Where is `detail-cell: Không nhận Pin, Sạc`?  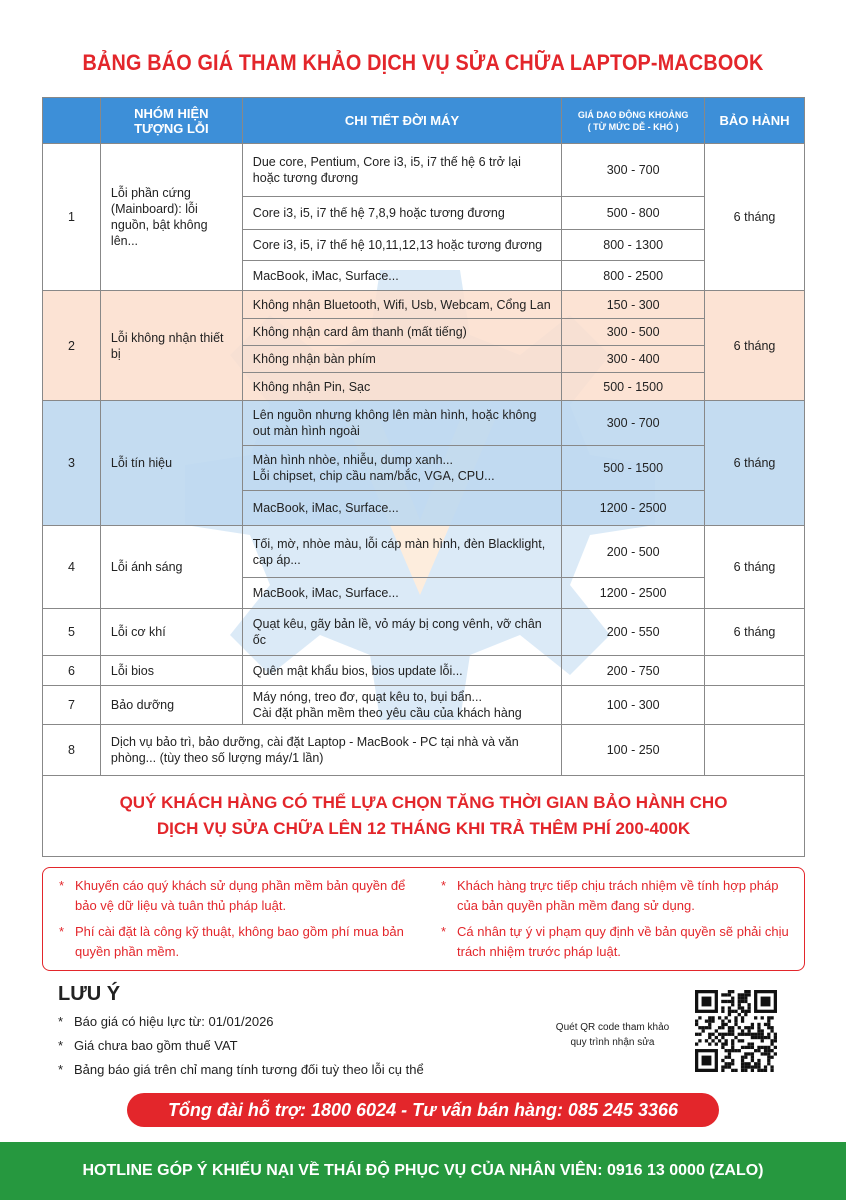 detail-cell: Không nhận Pin, Sạc is located at coordinates (402, 386).